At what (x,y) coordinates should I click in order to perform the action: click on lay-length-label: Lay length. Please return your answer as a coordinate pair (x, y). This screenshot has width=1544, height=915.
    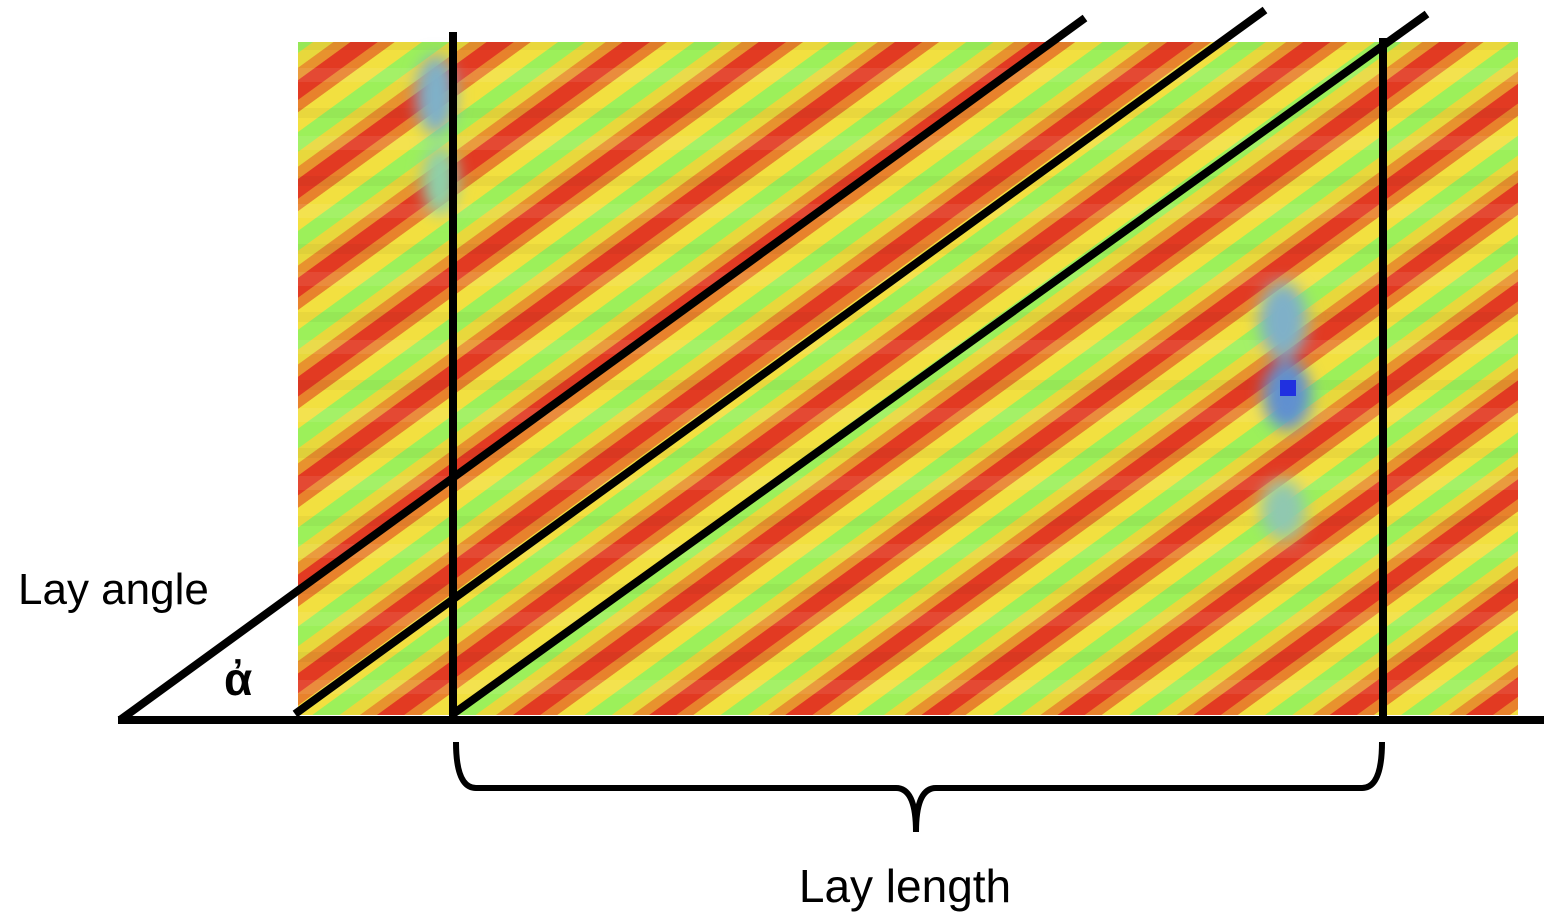
    Looking at the image, I should click on (905, 886).